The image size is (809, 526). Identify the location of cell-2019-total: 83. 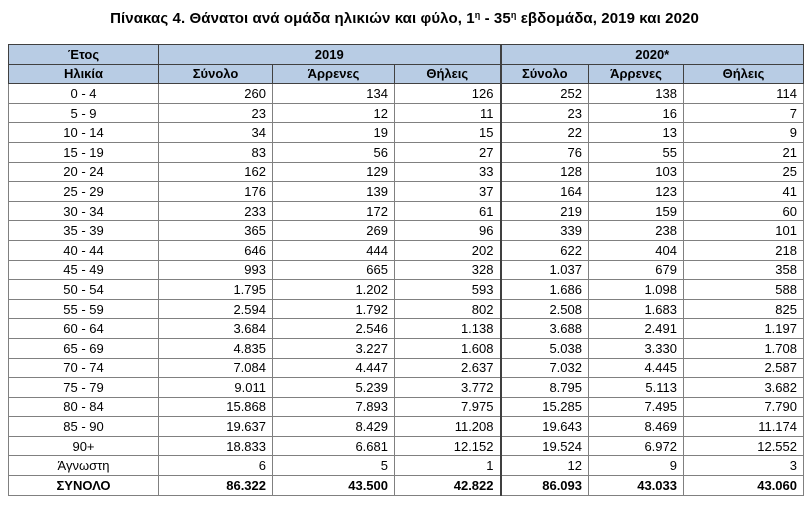
(215, 152).